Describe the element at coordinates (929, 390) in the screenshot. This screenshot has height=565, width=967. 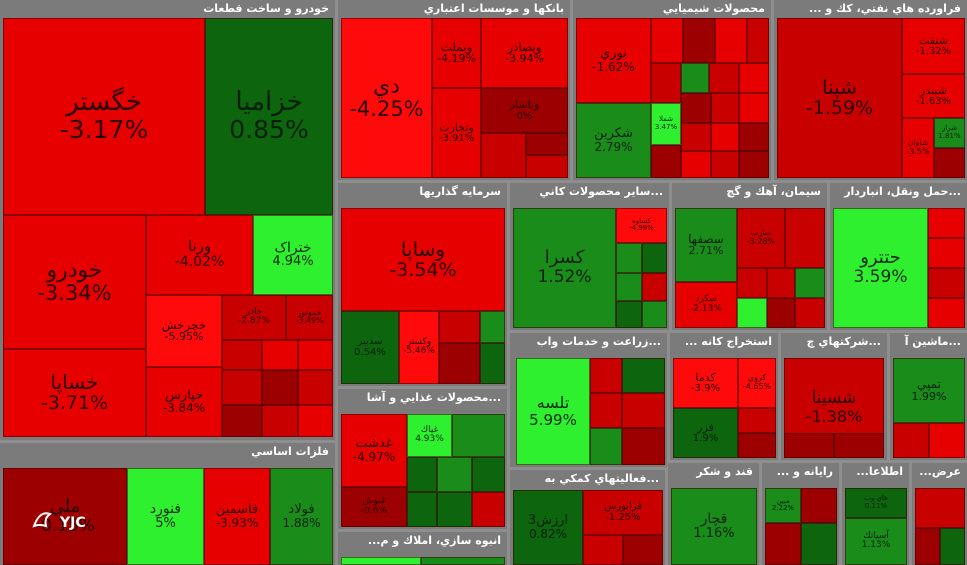
I see `stock-tile-tempi: تمپي 1.99%` at that location.